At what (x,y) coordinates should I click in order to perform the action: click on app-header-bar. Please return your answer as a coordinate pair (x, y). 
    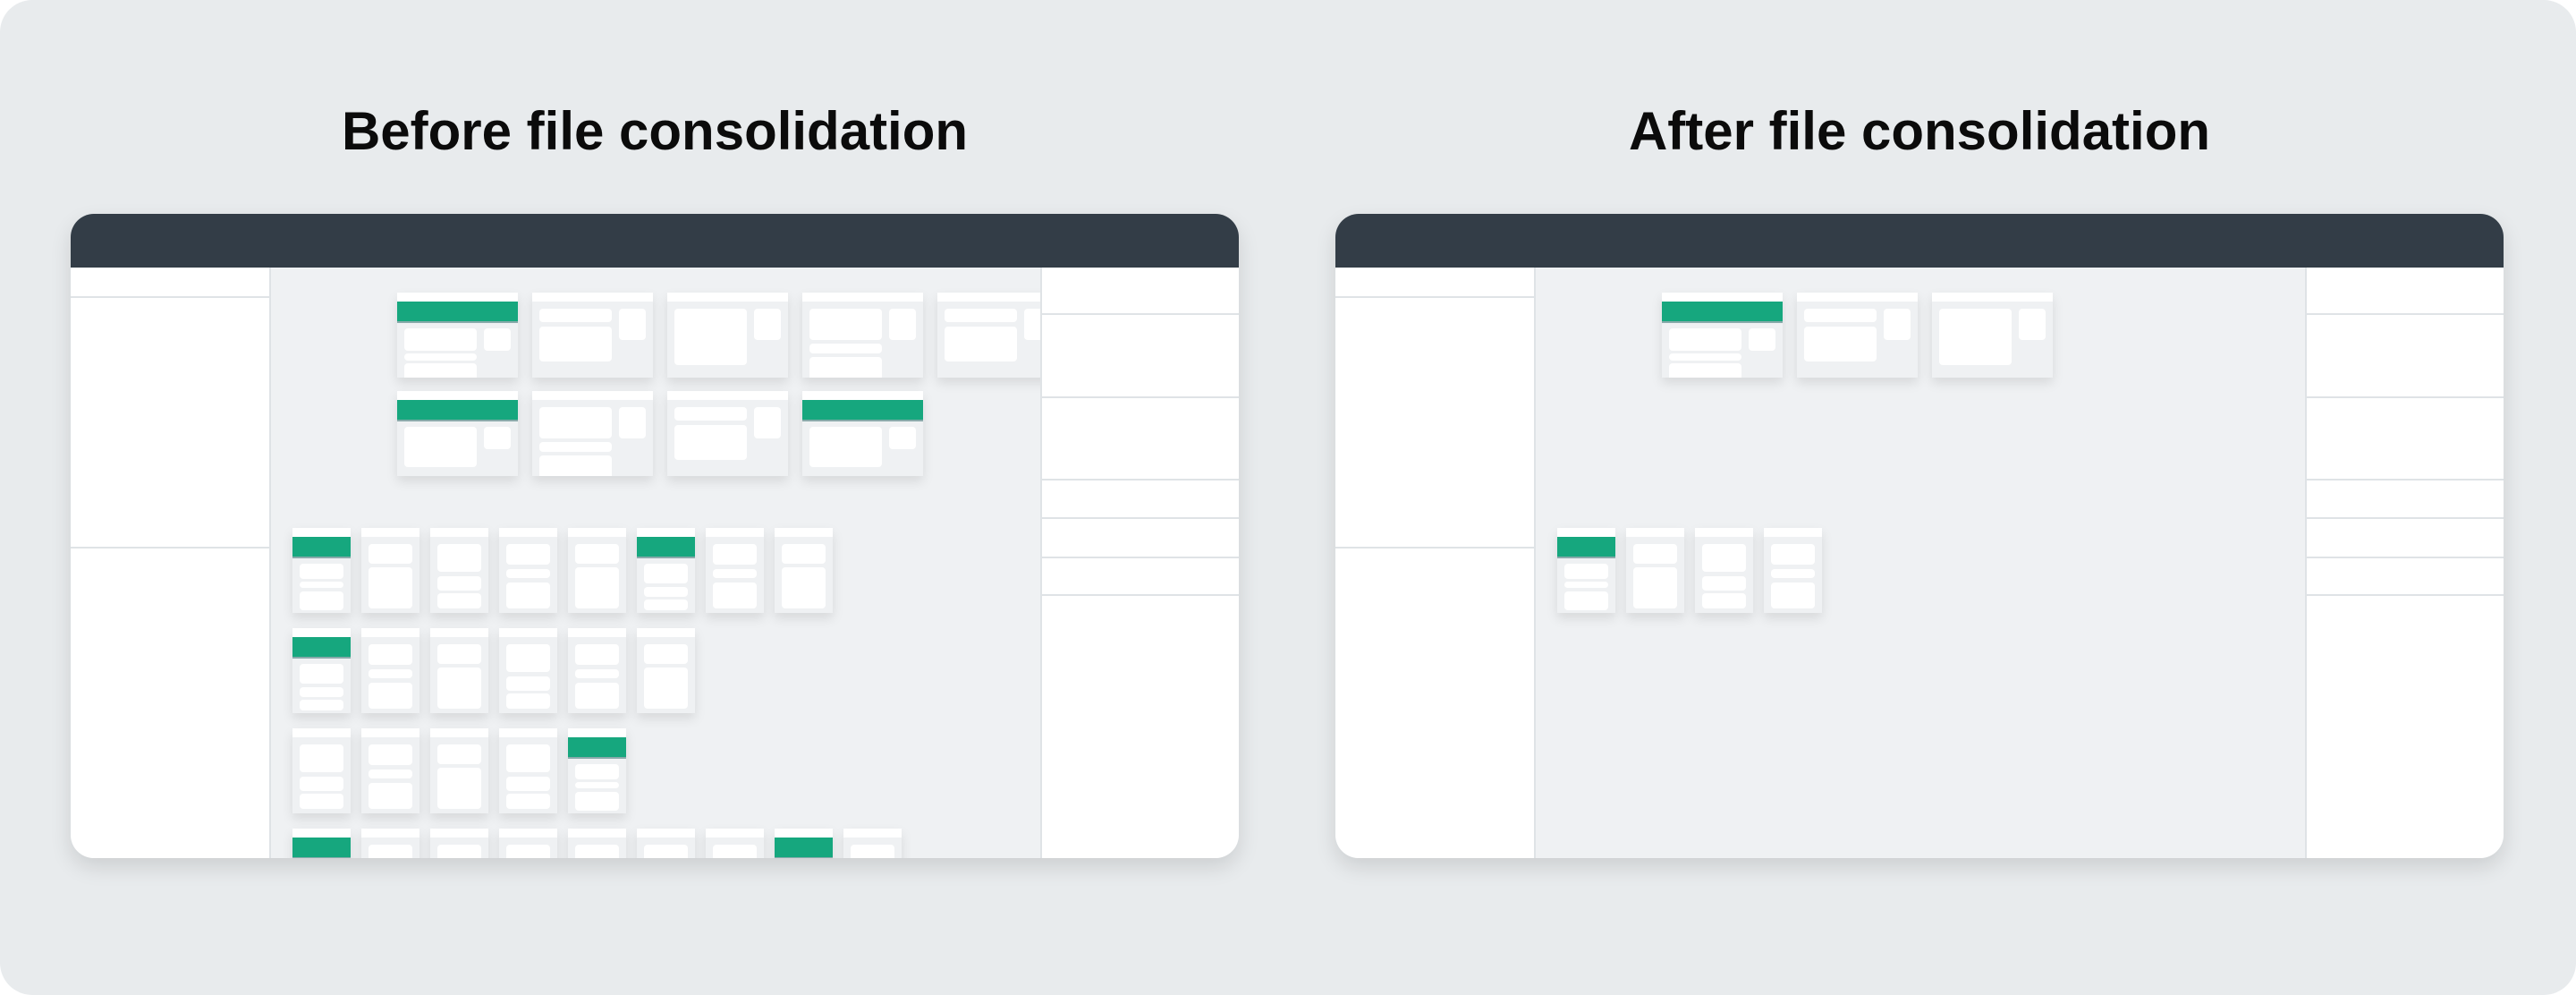
    Looking at the image, I should click on (655, 241).